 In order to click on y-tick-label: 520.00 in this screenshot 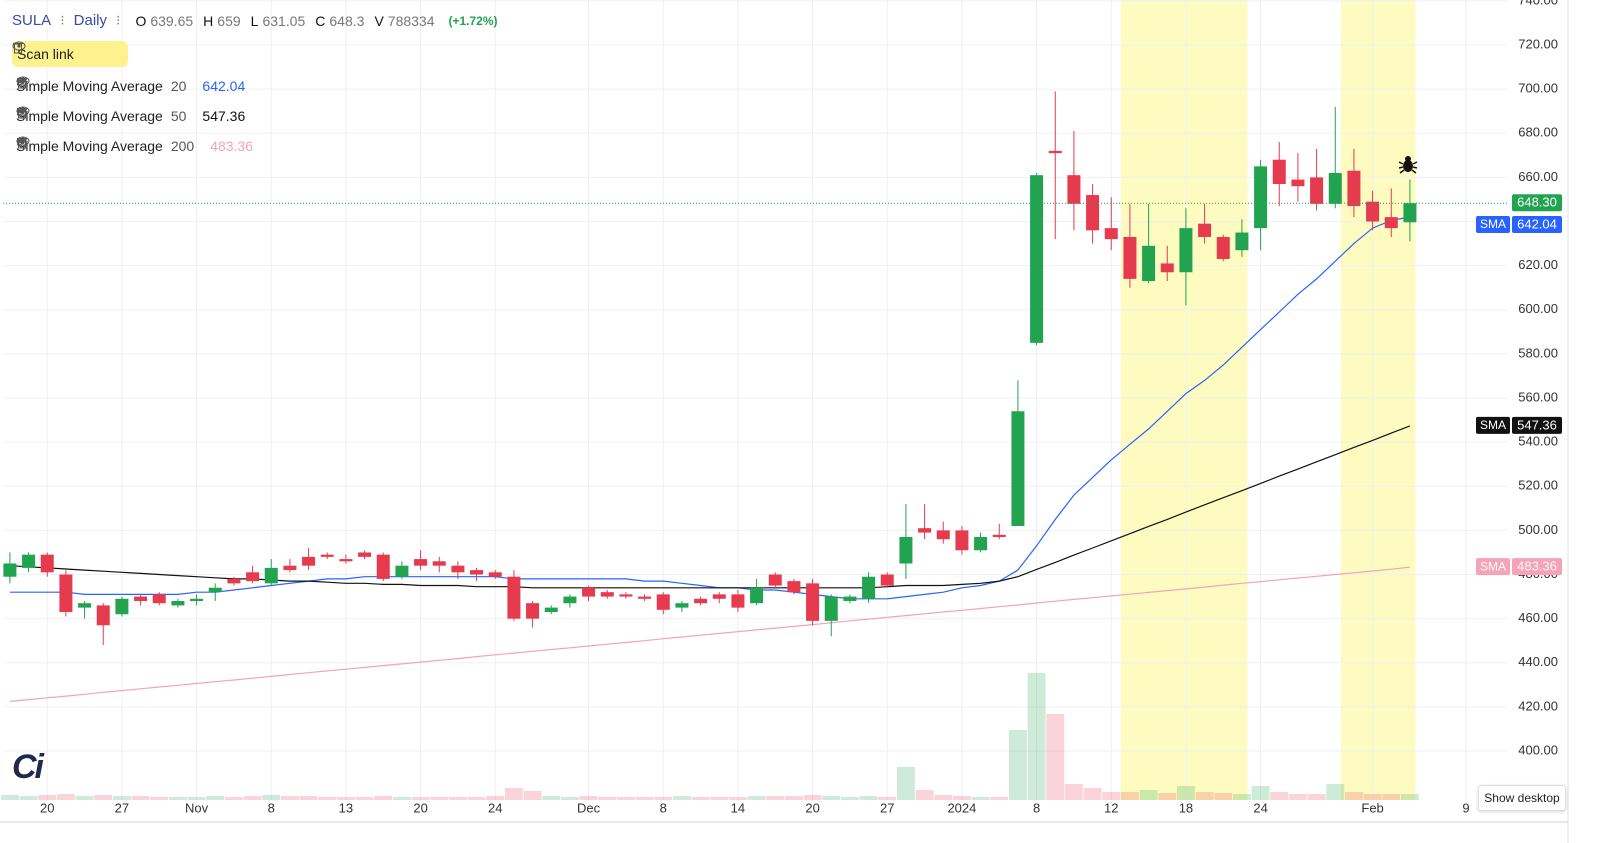, I will do `click(1538, 485)`.